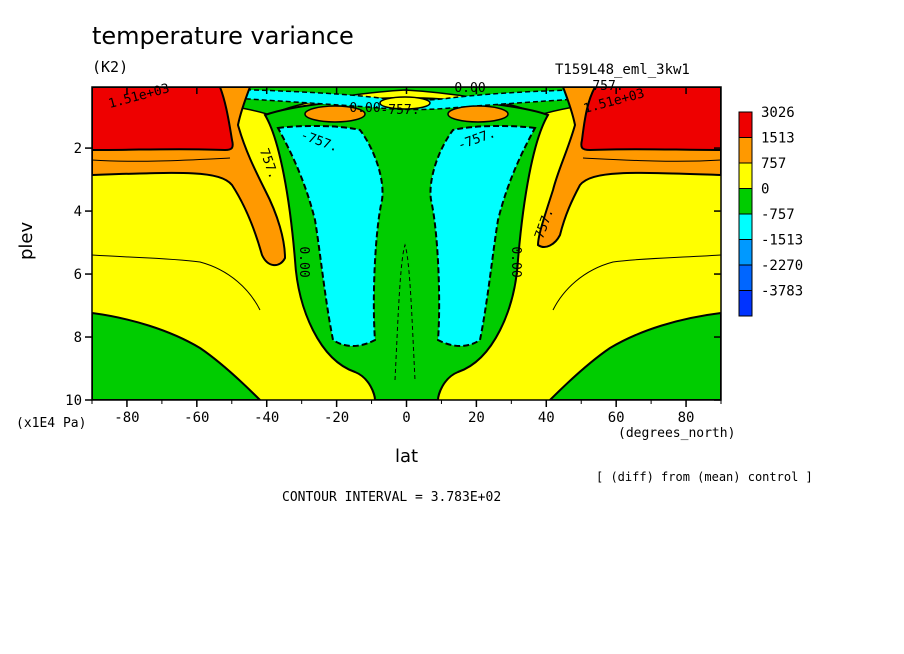 The height and width of the screenshot is (654, 904). Describe the element at coordinates (78, 338) in the screenshot. I see `y-tick-label: 8` at that location.